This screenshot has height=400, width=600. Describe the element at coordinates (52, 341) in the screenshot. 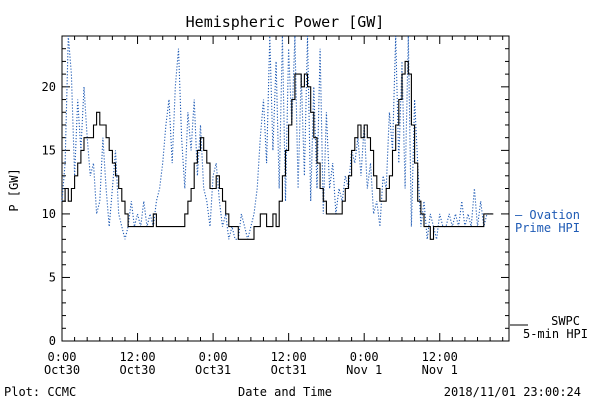

I see `y-tick-label: 0` at that location.